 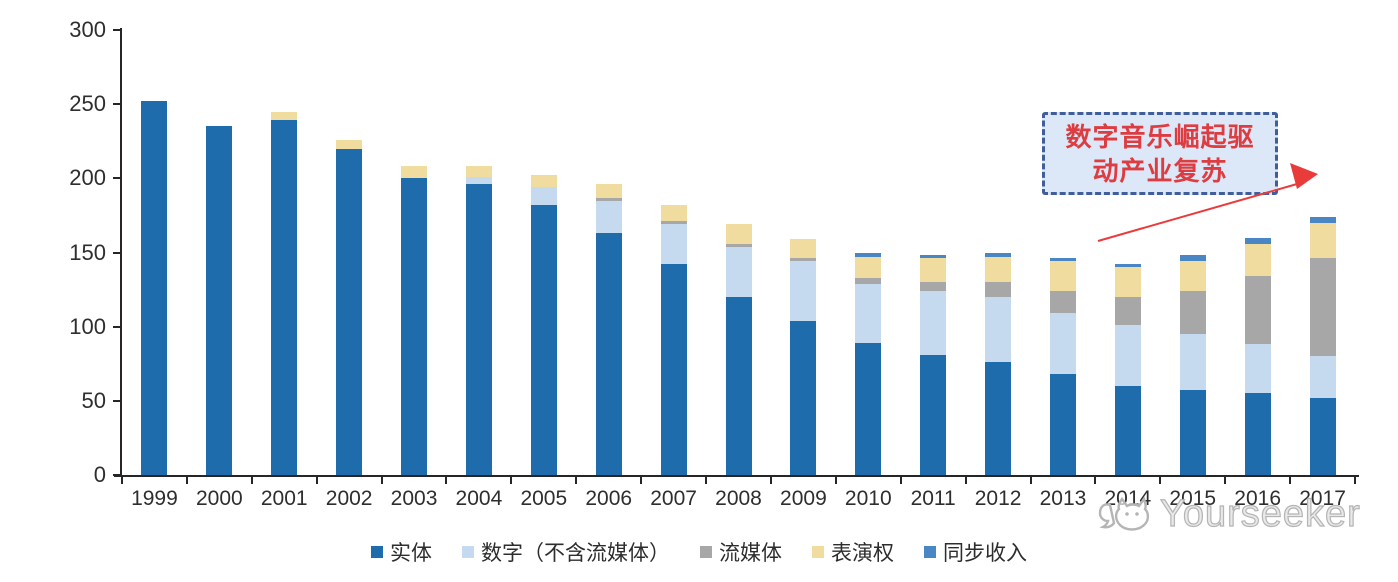 I want to click on x-axis-label: 2017, so click(x=1322, y=498).